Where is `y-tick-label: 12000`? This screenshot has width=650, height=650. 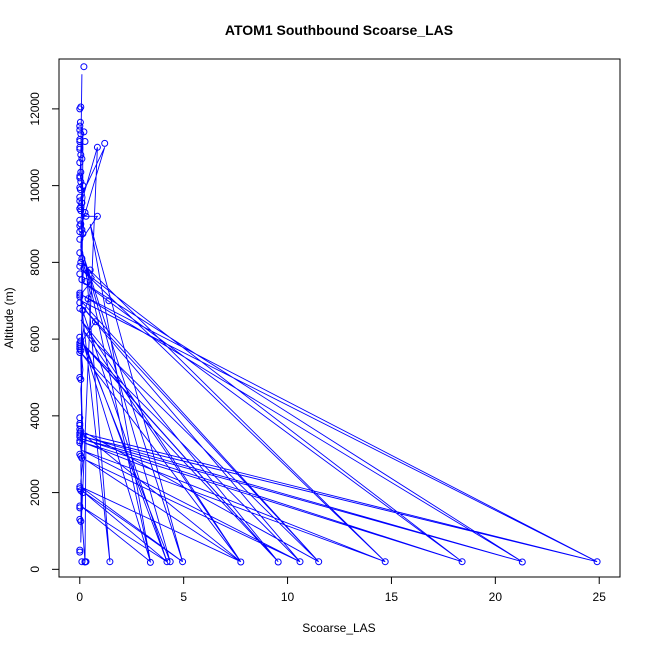 y-tick-label: 12000 is located at coordinates (35, 109).